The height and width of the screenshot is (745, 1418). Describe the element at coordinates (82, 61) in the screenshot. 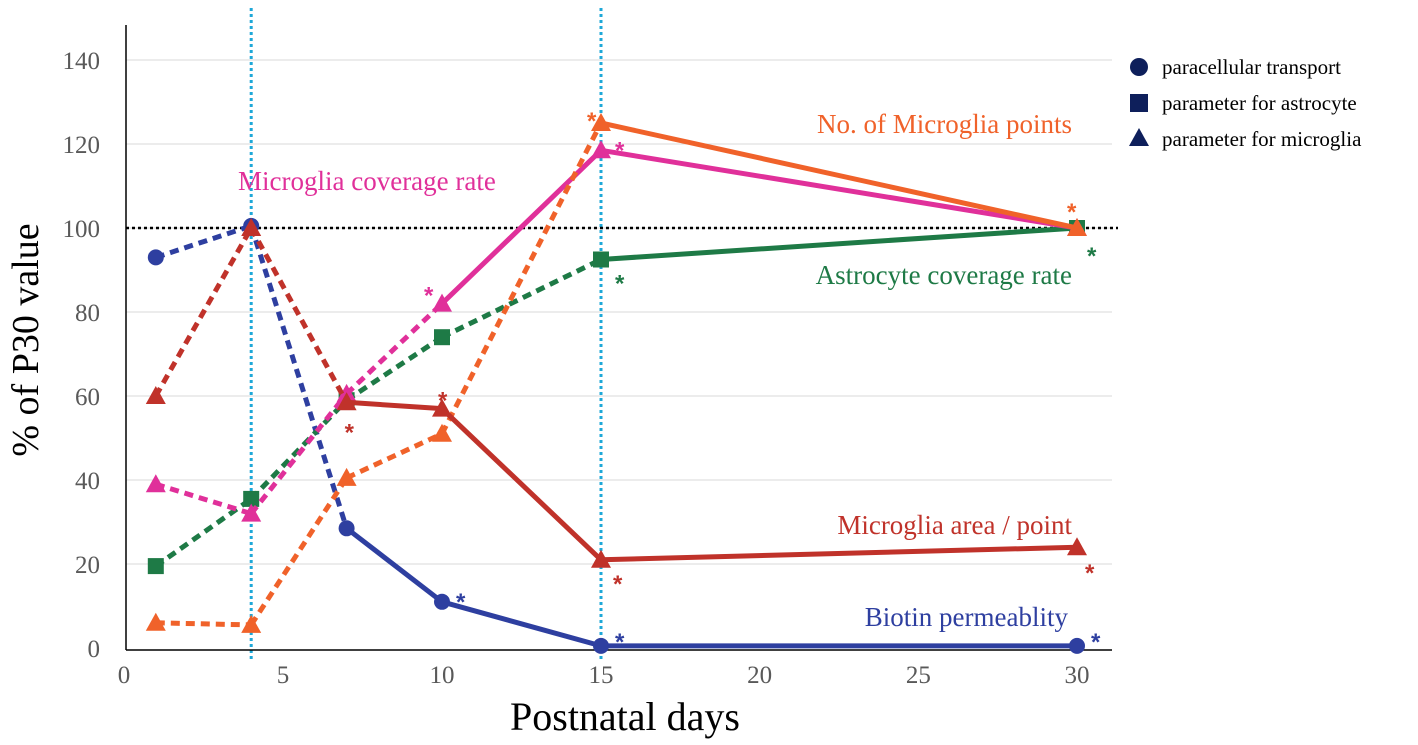

I see `y-tick-label: 140` at that location.